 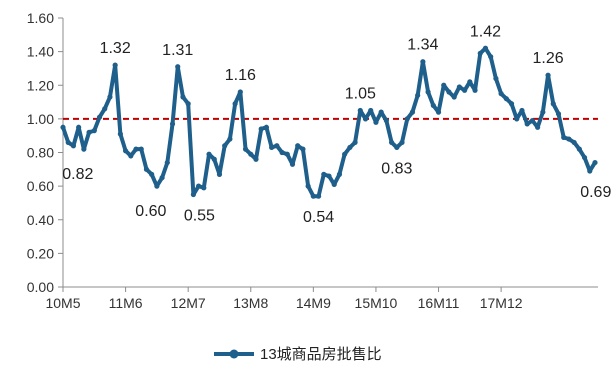 I want to click on data-label-7: 1.05, so click(x=360, y=93).